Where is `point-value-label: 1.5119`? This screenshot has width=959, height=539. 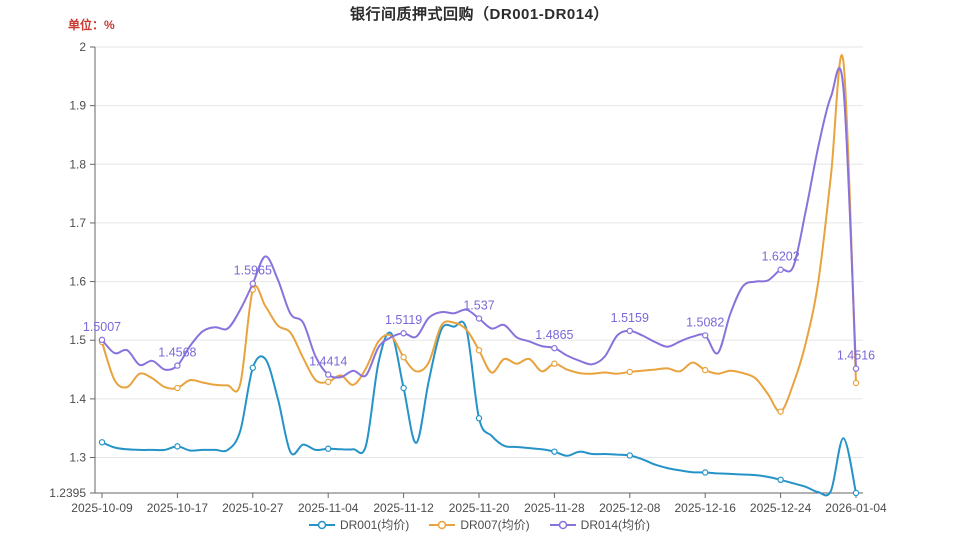
point-value-label: 1.5119 is located at coordinates (403, 320).